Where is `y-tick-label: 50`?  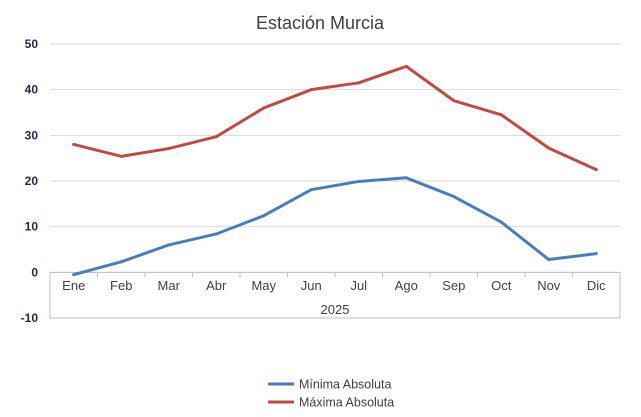 y-tick-label: 50 is located at coordinates (32, 44).